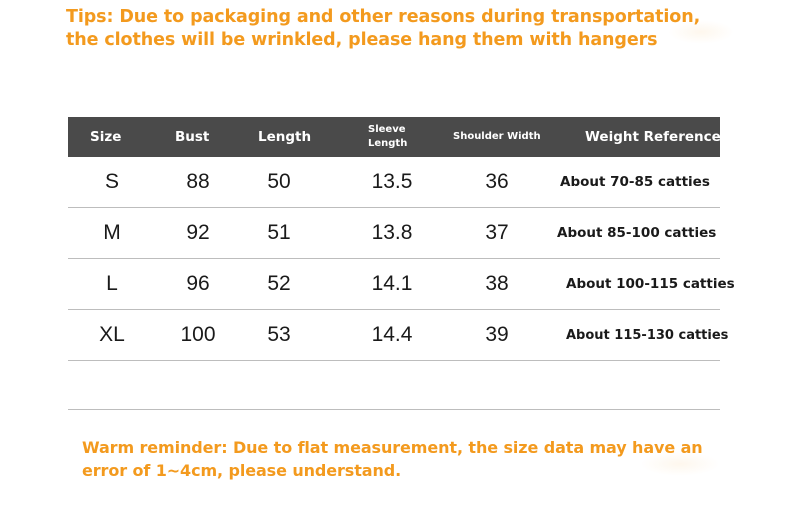  What do you see at coordinates (388, 143) in the screenshot?
I see `header-sleeve-line-2: Length` at bounding box center [388, 143].